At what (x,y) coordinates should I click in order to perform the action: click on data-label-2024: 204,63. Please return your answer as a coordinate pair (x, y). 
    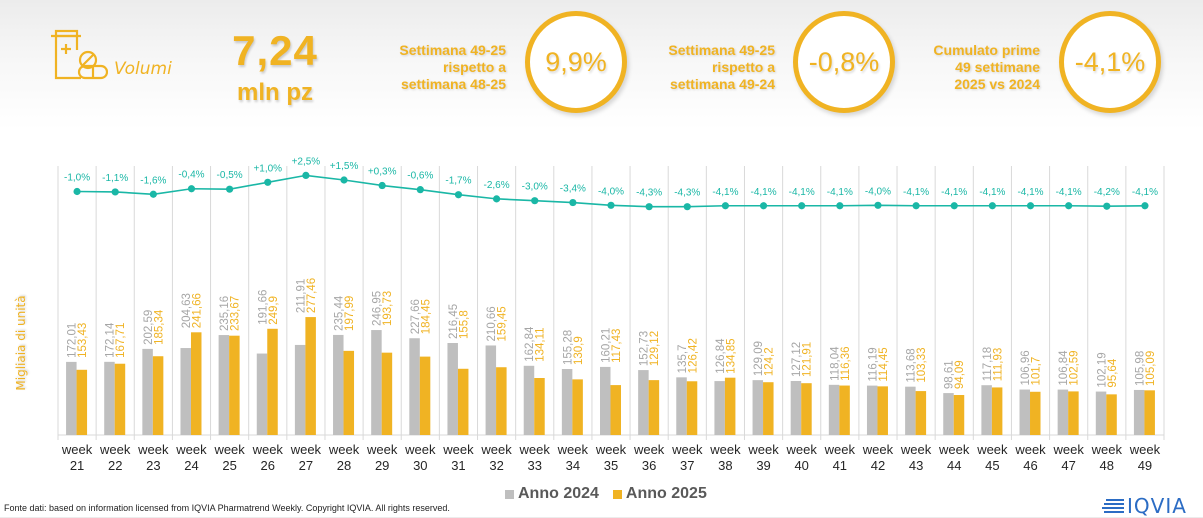
    Looking at the image, I should click on (187, 310).